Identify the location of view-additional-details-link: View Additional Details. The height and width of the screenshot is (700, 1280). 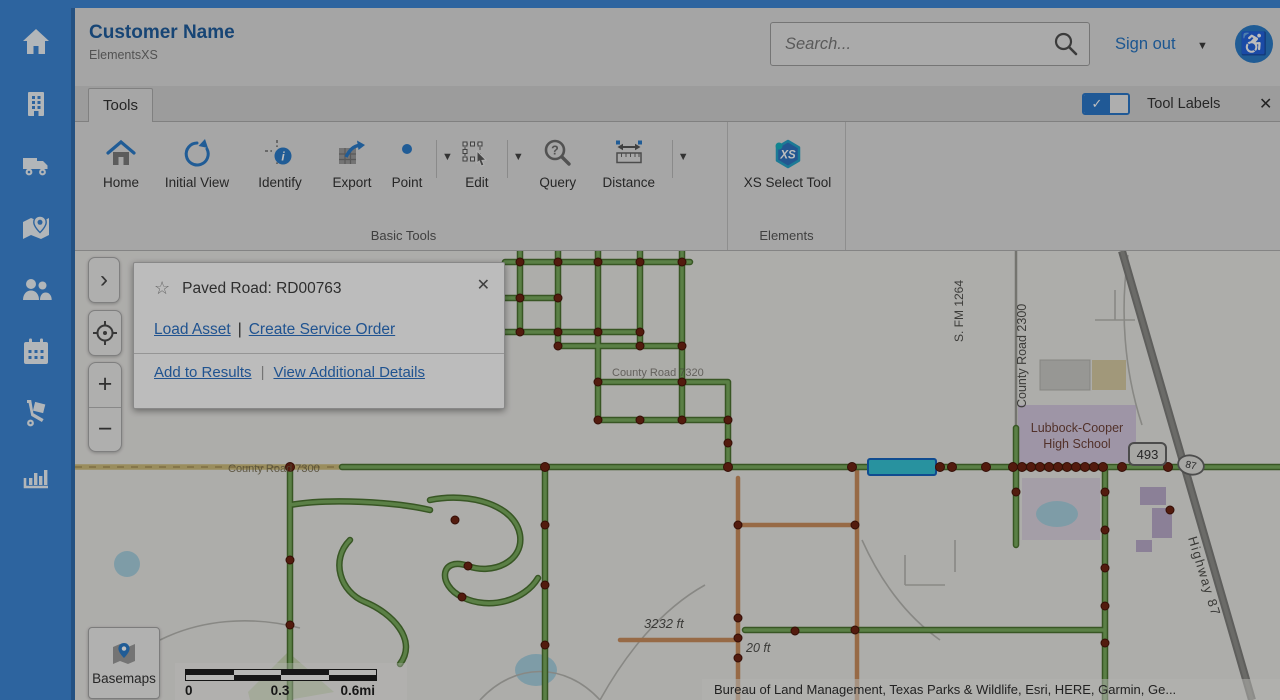
(349, 372).